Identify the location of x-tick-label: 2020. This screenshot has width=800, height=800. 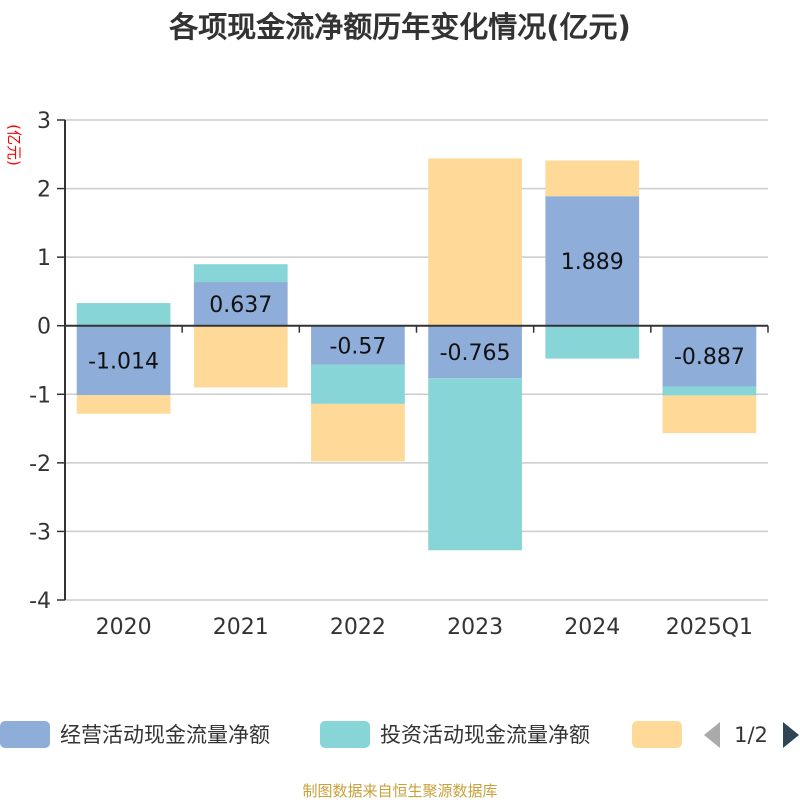
(124, 627).